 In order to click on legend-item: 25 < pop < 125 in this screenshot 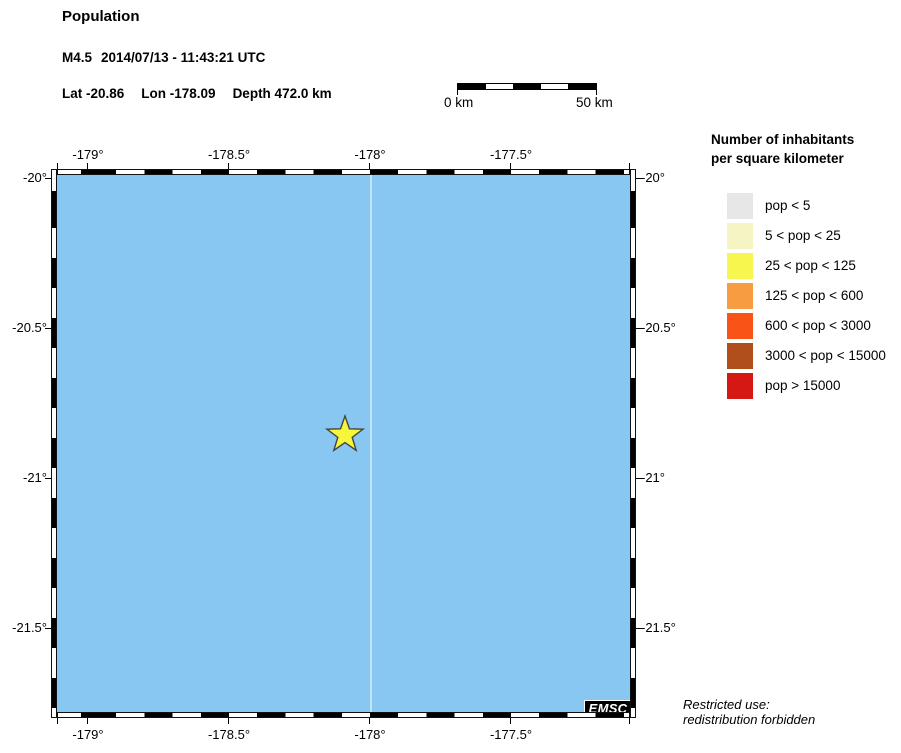, I will do `click(812, 266)`.